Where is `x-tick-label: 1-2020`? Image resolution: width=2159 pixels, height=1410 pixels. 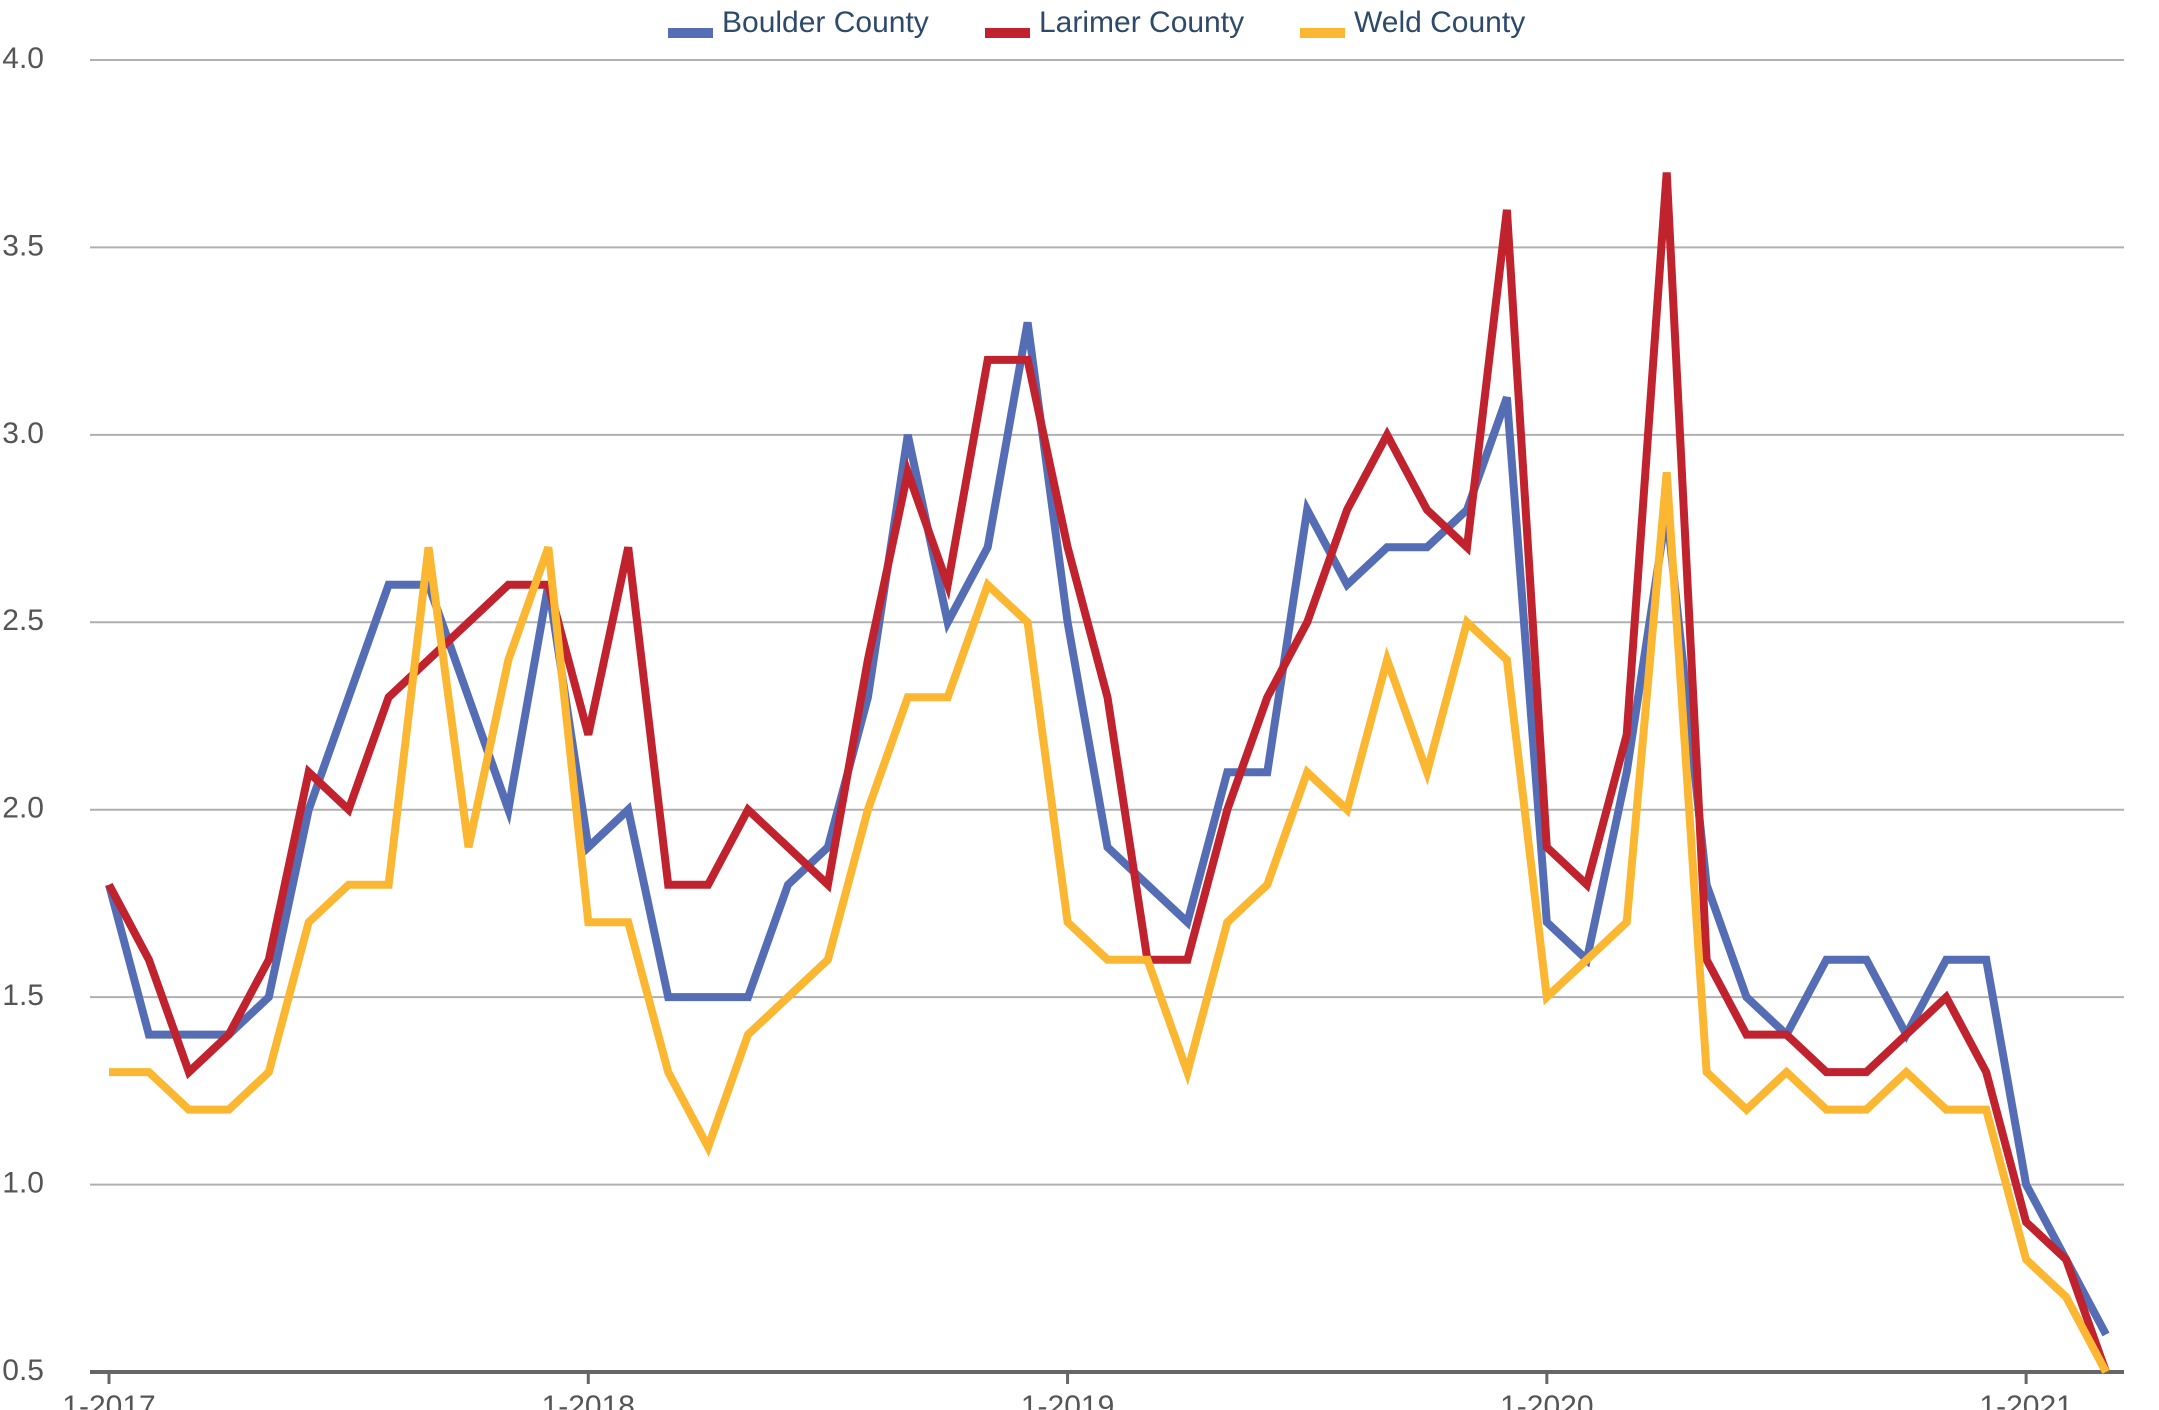 x-tick-label: 1-2020 is located at coordinates (1546, 1400).